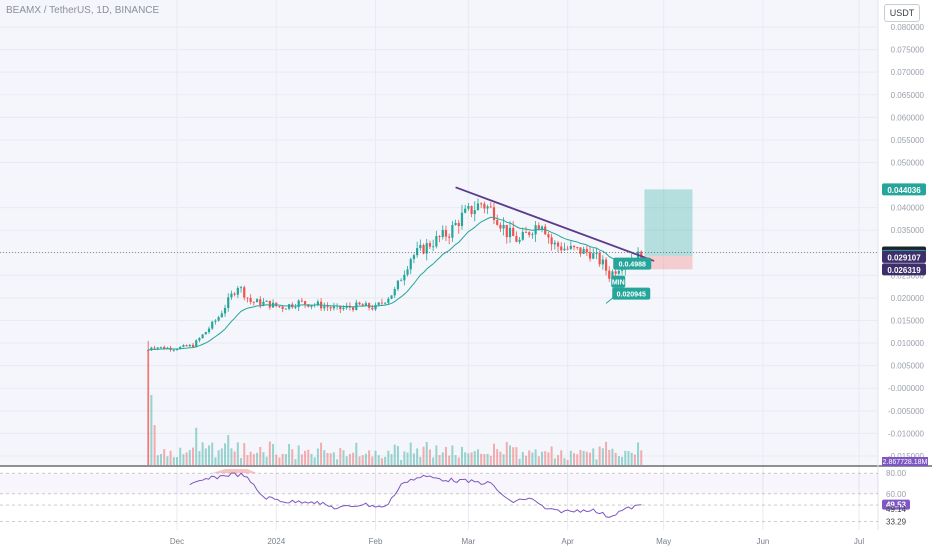  What do you see at coordinates (908, 275) in the screenshot?
I see `y-tick-label: 0.025000` at bounding box center [908, 275].